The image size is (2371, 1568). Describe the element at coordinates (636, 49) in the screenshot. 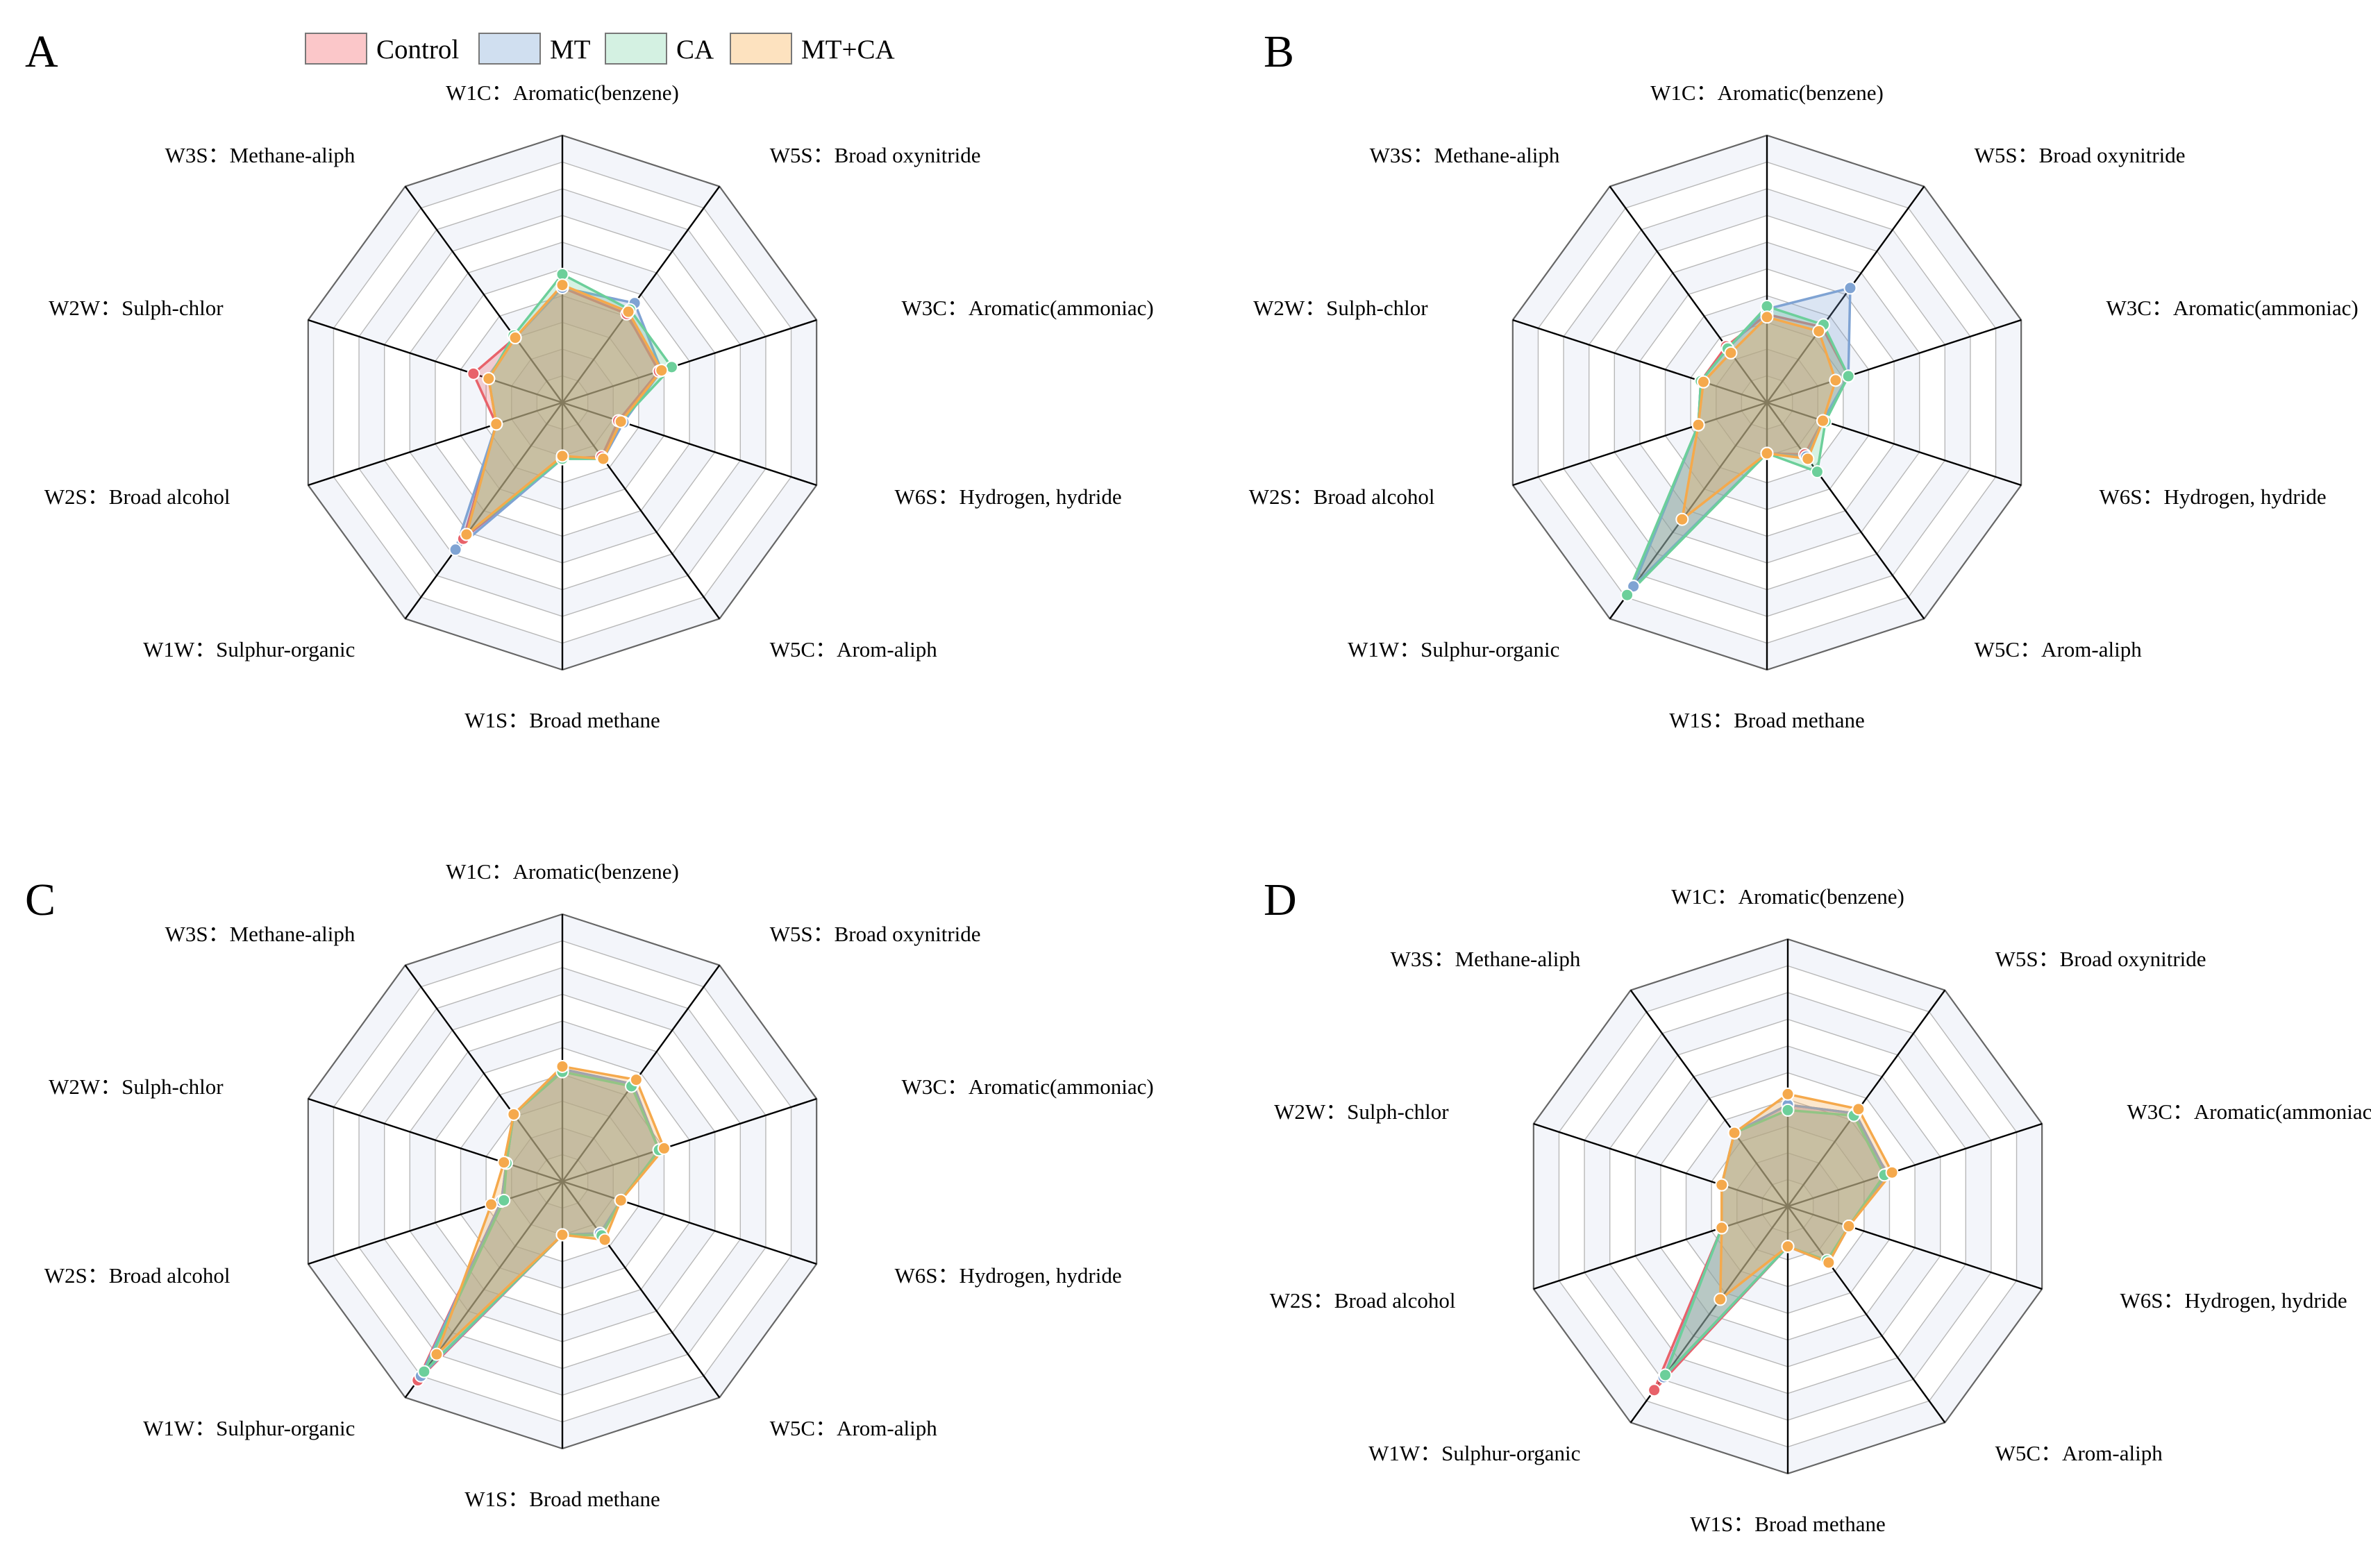

I see `legend-swatch-ca` at that location.